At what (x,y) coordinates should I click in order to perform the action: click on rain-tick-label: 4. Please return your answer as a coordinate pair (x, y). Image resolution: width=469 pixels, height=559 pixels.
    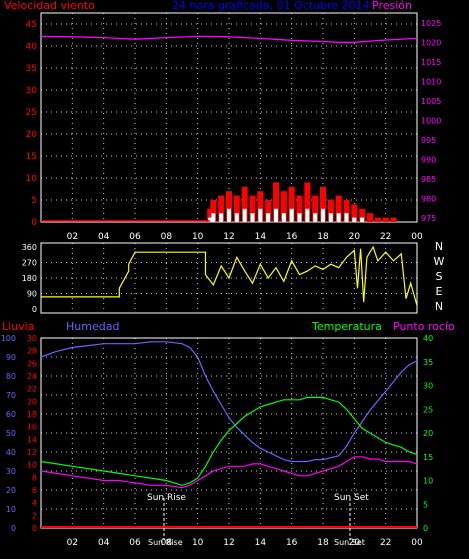
    Looking at the image, I should click on (34, 503).